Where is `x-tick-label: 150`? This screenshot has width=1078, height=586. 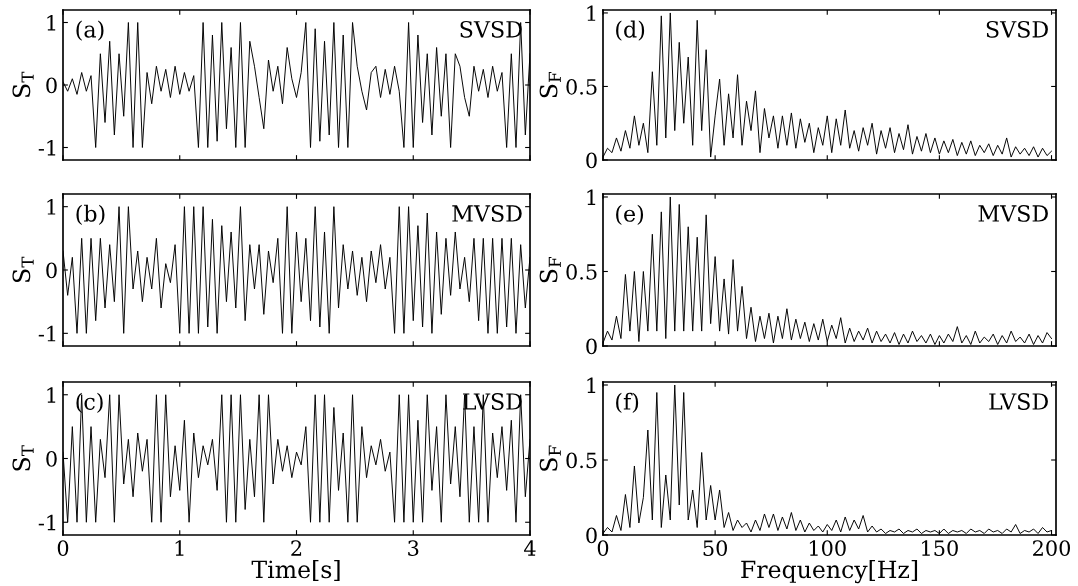 x-tick-label: 150 is located at coordinates (940, 548).